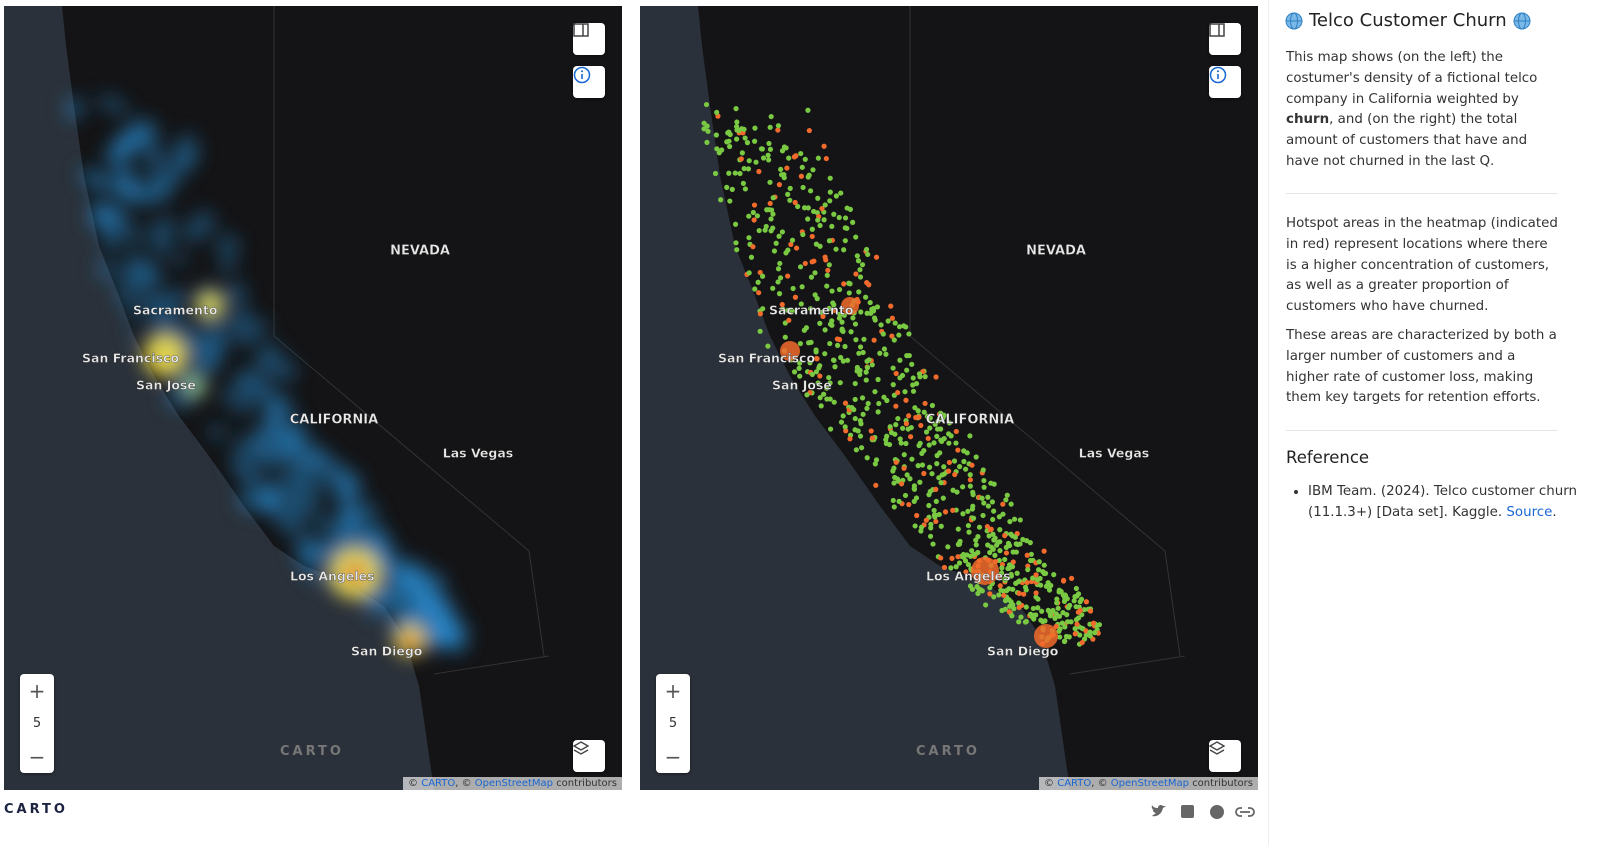 This screenshot has width=1600, height=845. I want to click on twitter-icon, so click(1158, 810).